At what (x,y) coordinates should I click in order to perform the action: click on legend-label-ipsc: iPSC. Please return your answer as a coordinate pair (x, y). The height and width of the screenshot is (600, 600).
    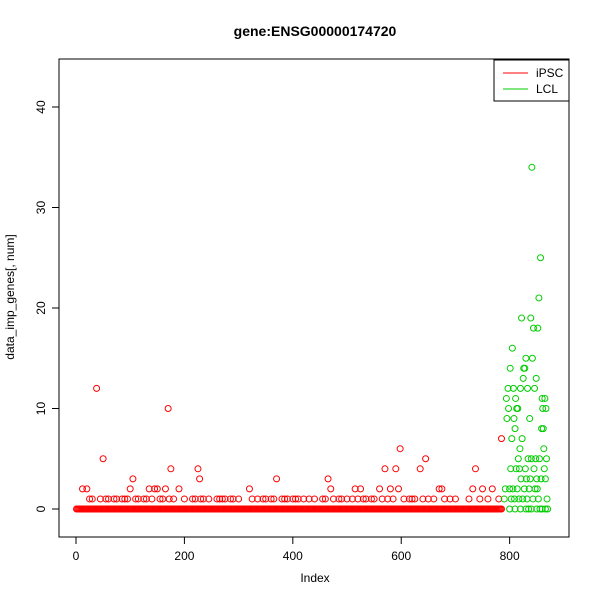
    Looking at the image, I should click on (550, 73).